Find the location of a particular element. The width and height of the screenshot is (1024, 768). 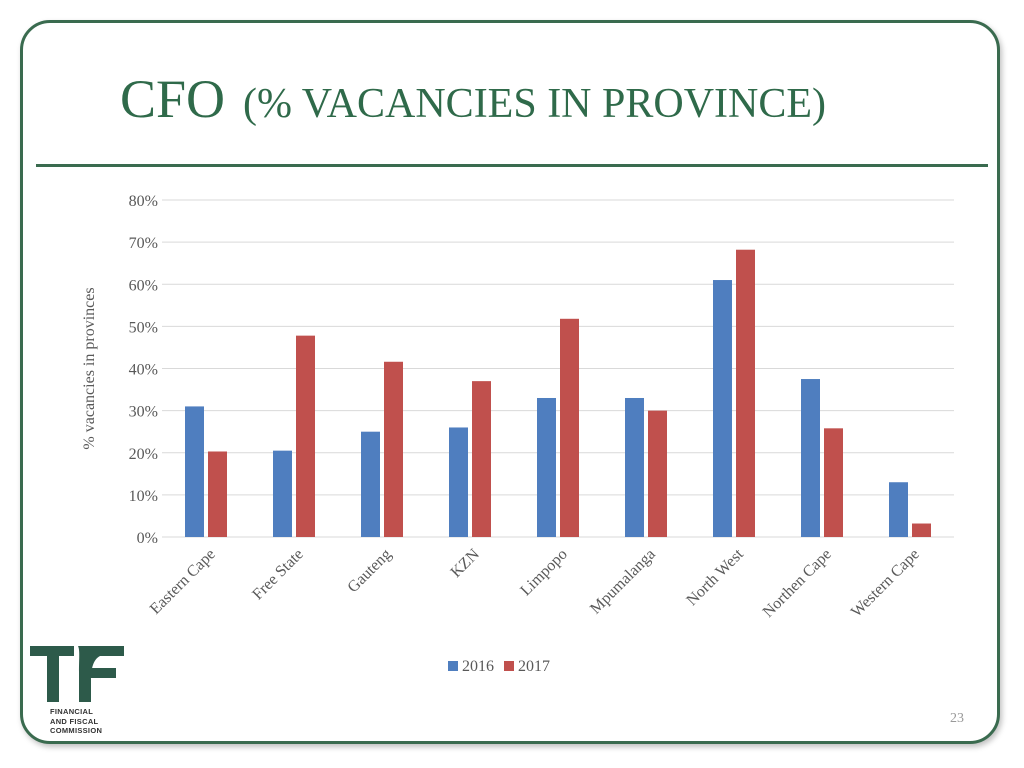

x-tick-label: Western Cape is located at coordinates (885, 583).